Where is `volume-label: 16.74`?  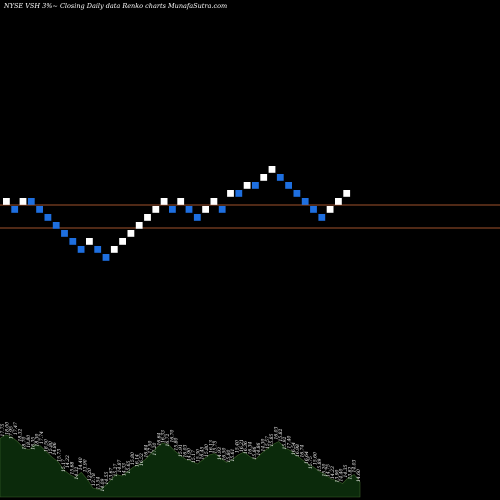 volume-label: 16.74 is located at coordinates (303, 450).